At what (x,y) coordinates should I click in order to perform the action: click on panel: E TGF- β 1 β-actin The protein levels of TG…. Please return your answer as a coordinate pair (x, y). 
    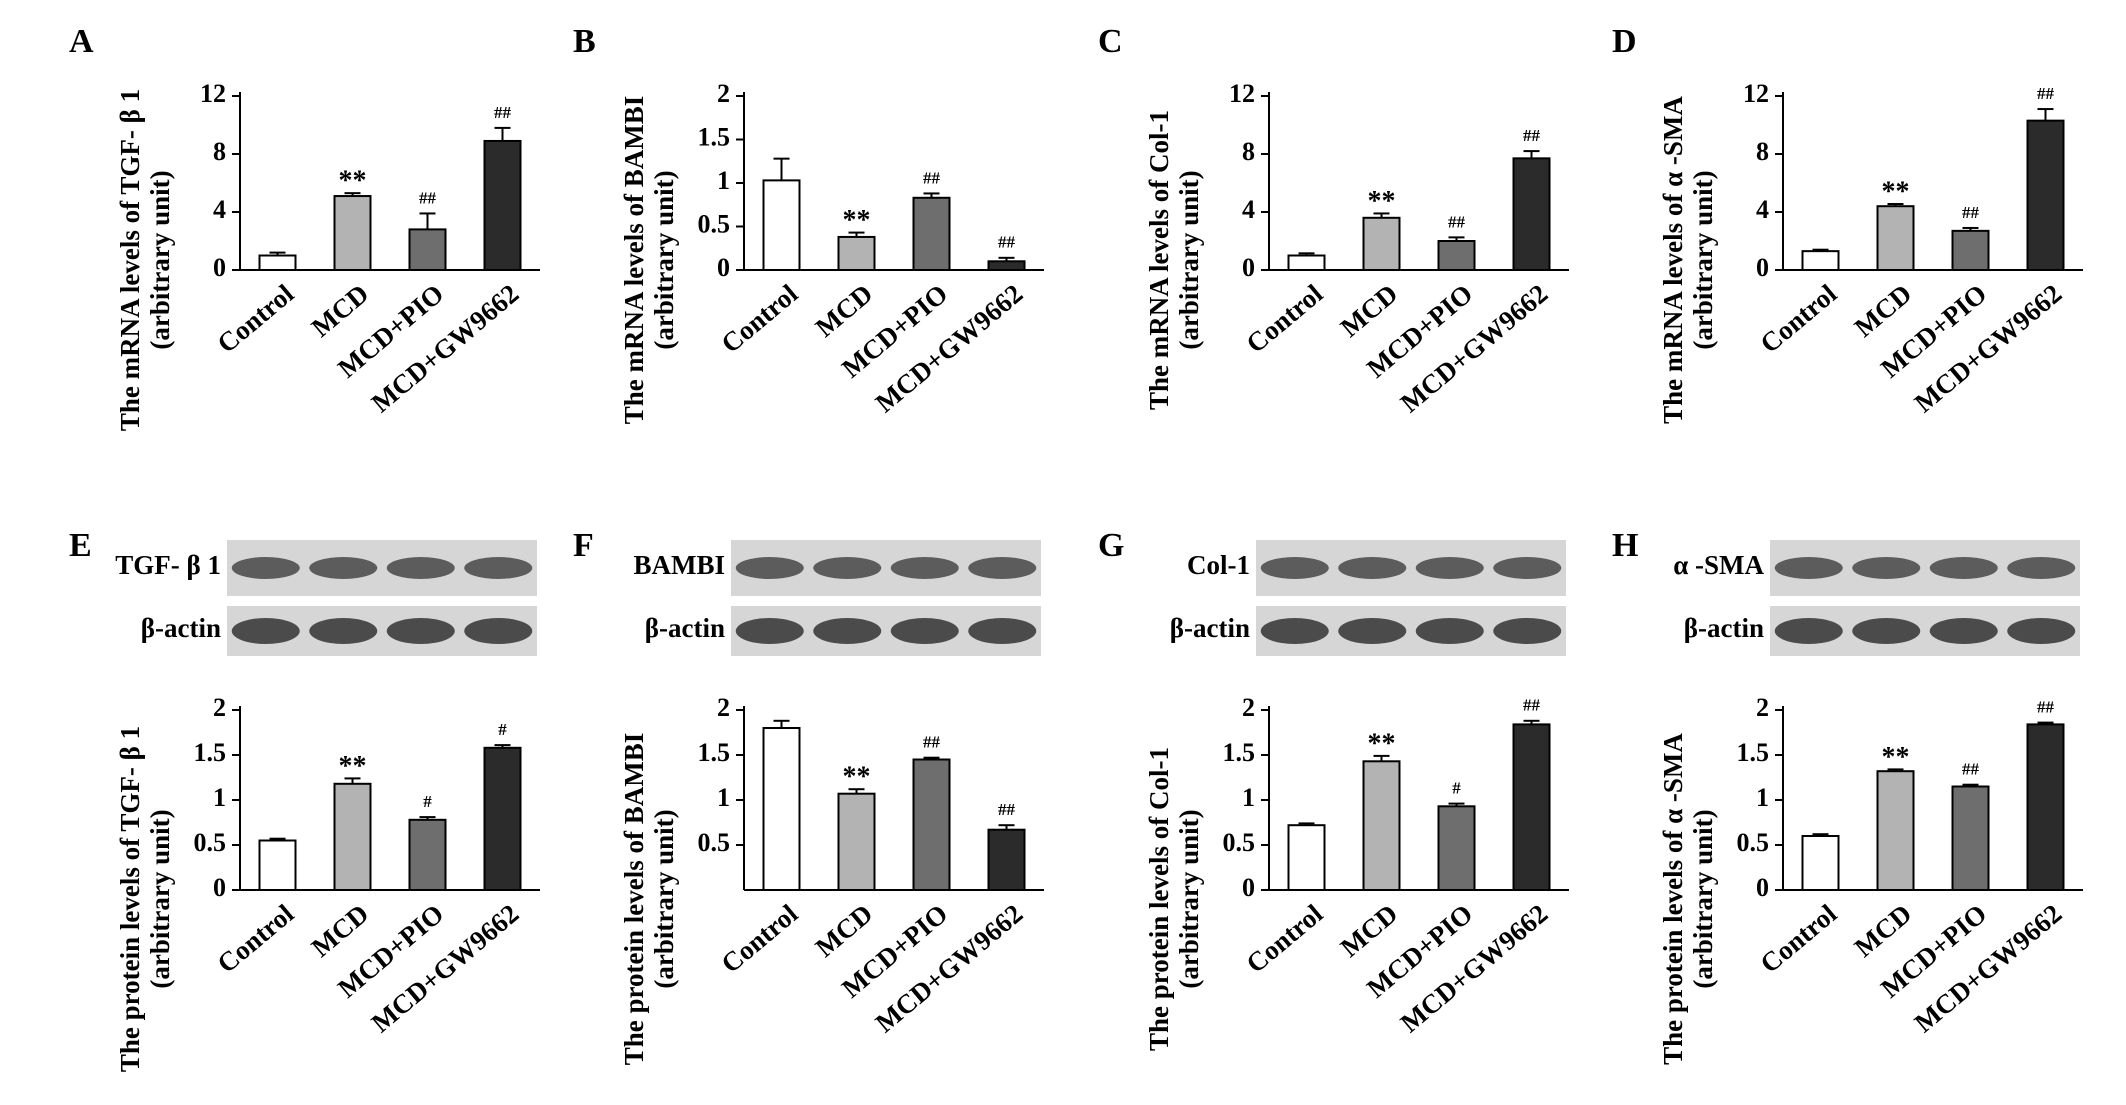
    Looking at the image, I should click on (304, 799).